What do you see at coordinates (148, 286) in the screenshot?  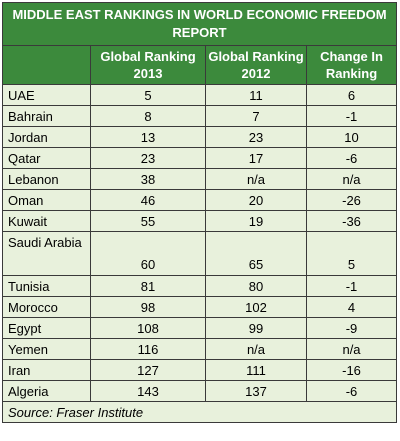 I see `ranking-2013-cell: 81` at bounding box center [148, 286].